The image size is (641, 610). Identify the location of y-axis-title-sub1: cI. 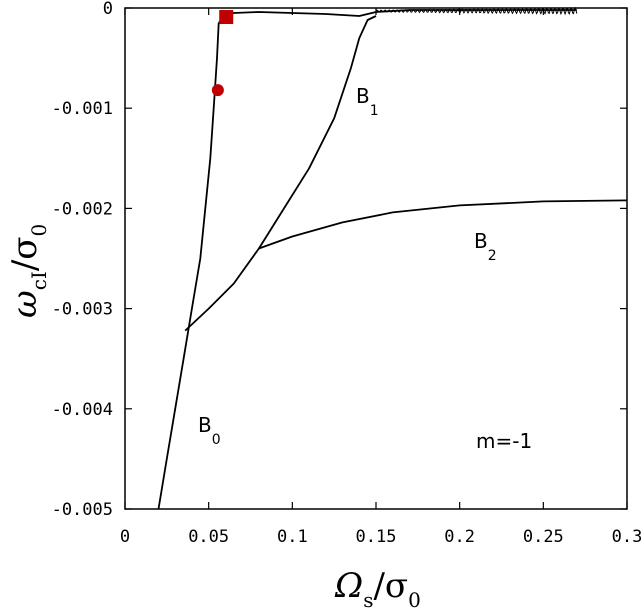
(39, 280).